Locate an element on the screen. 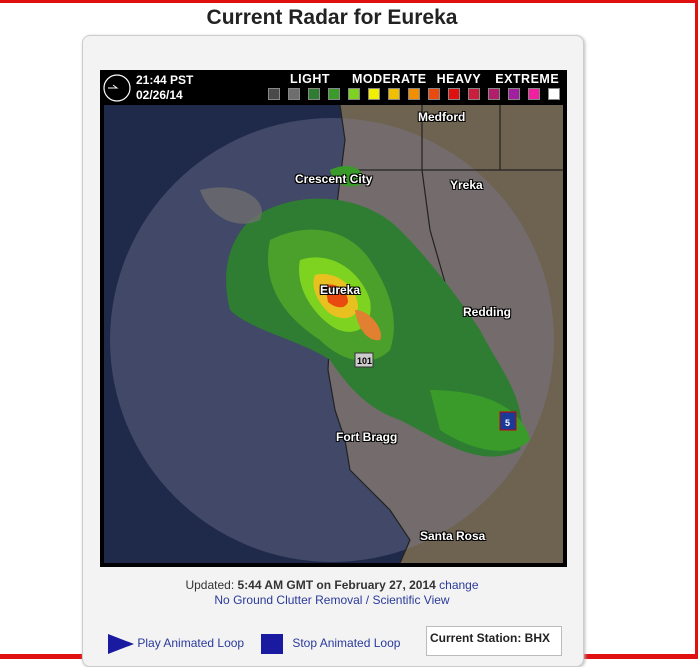 The image size is (699, 667). city-santa-rosa: Santa Rosa is located at coordinates (453, 536).